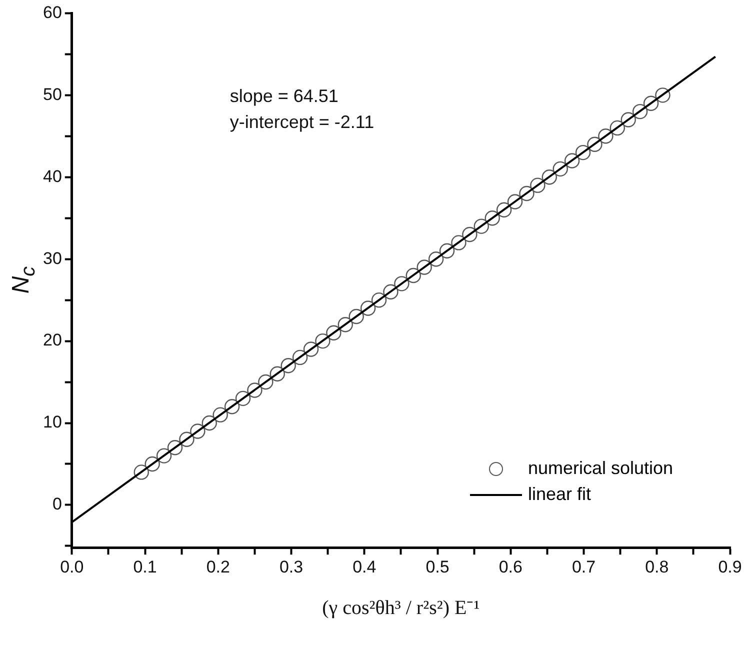 This screenshot has height=656, width=755. Describe the element at coordinates (52, 258) in the screenshot. I see `y-tick-label: 30` at that location.